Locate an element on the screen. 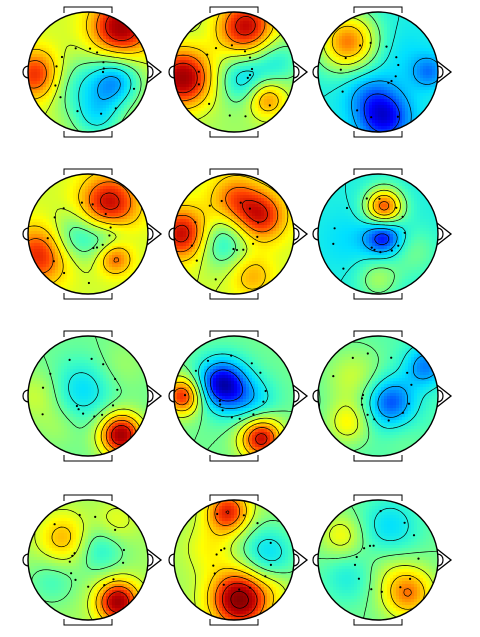 The height and width of the screenshot is (637, 480). topoplot-r4c3 is located at coordinates (382, 560).